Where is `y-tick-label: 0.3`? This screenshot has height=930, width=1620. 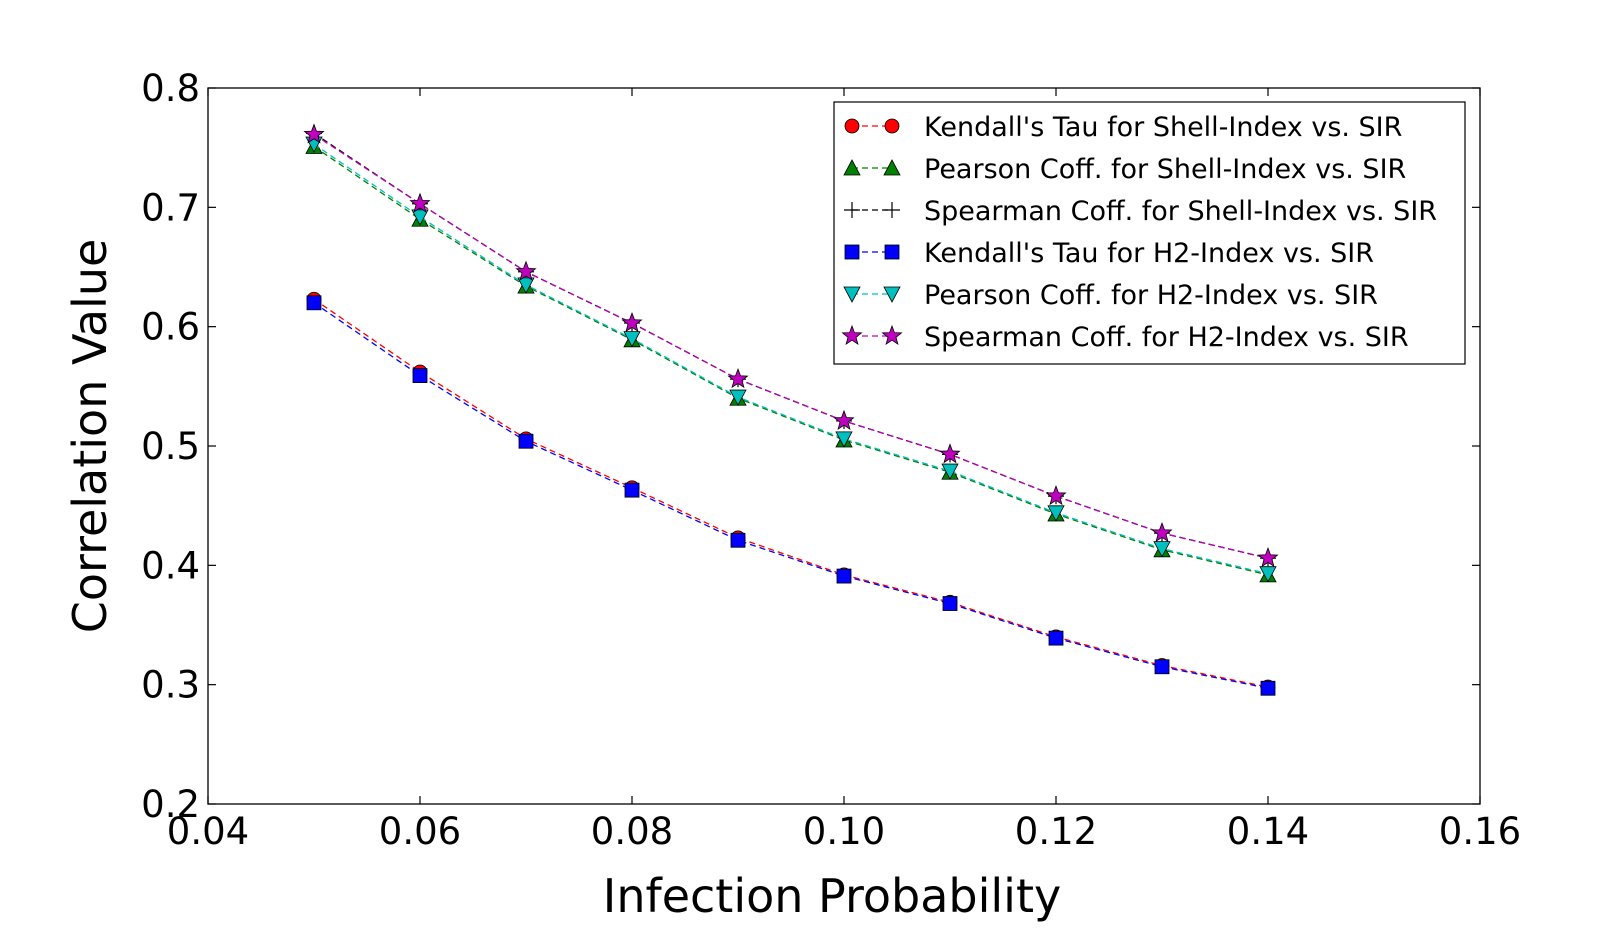 y-tick-label: 0.3 is located at coordinates (170, 685).